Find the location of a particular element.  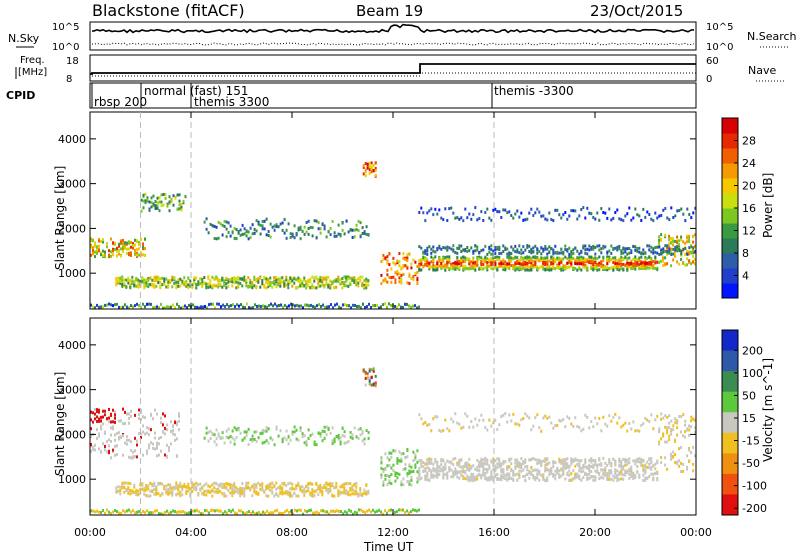

y-tick-label: 4000 is located at coordinates (72, 139).